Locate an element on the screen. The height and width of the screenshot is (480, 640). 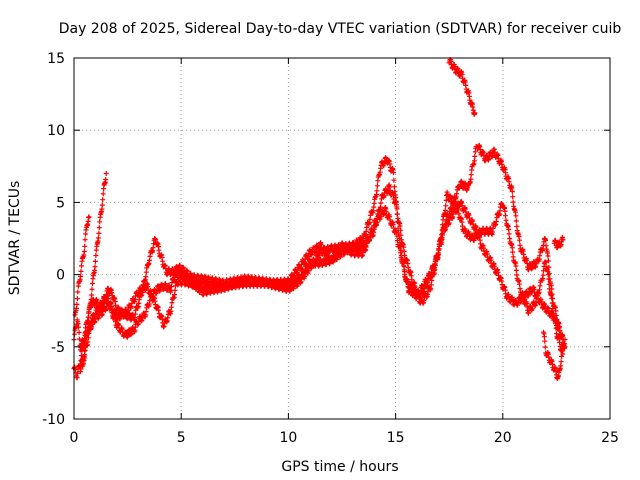
series-sat-h is located at coordinates (558, 242).